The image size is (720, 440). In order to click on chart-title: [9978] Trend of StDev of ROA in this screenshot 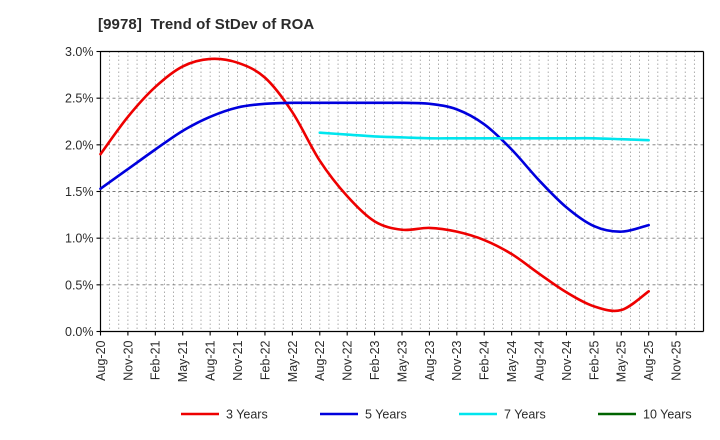, I will do `click(206, 24)`.